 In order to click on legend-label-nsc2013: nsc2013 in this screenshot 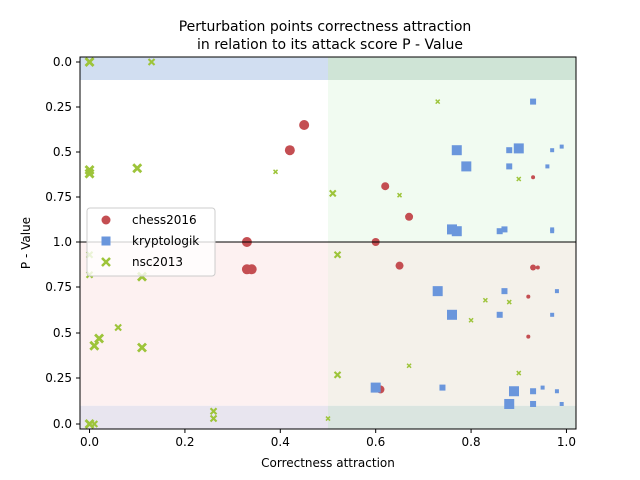, I will do `click(157, 262)`.